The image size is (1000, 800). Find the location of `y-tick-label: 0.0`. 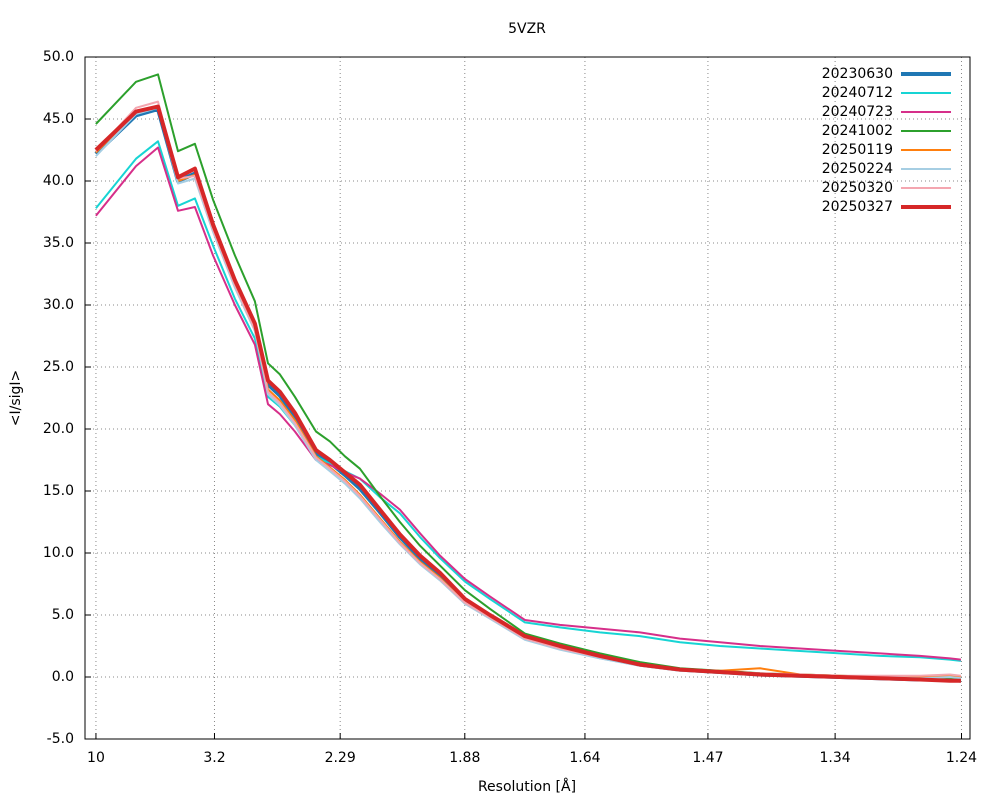

y-tick-label: 0.0 is located at coordinates (63, 677).